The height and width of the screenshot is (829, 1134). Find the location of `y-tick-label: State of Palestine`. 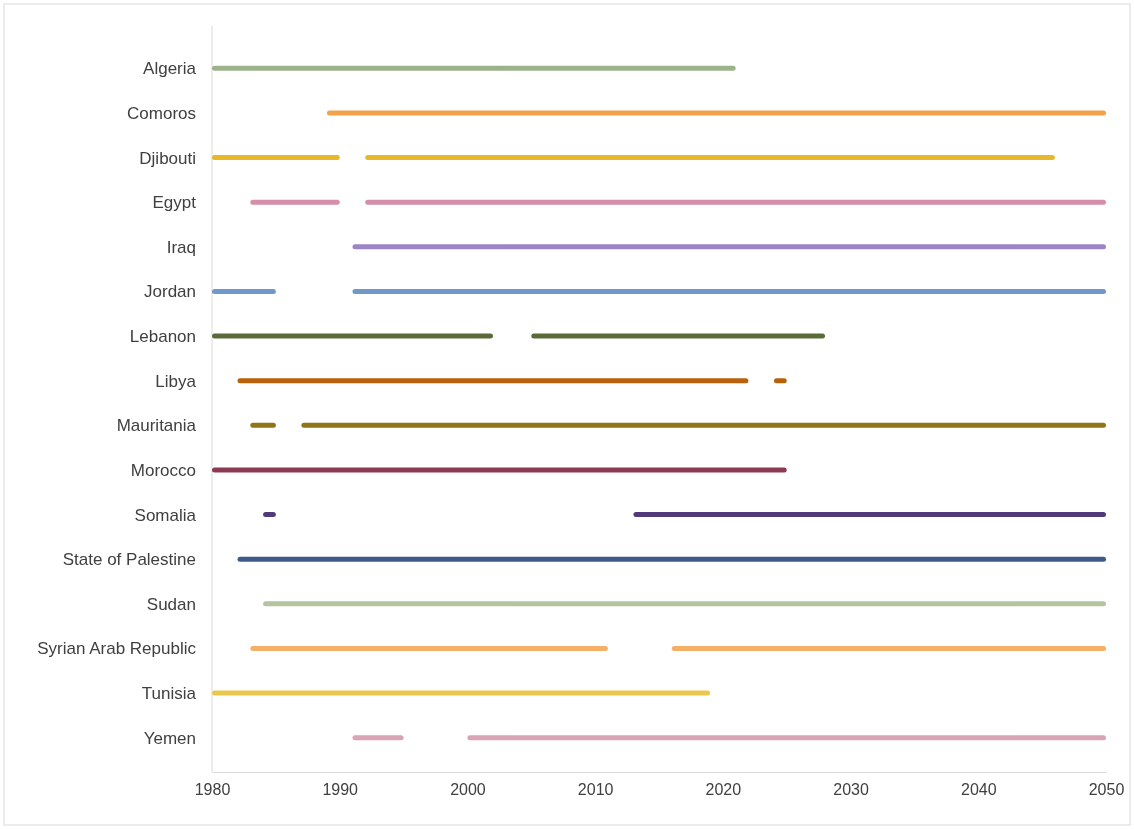

y-tick-label: State of Palestine is located at coordinates (129, 560).